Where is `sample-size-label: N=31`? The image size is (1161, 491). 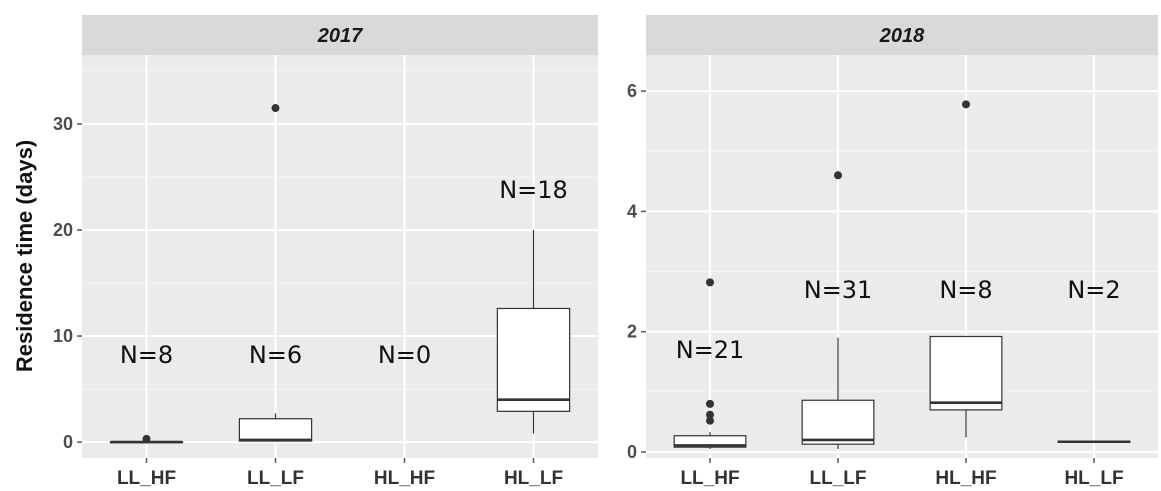
sample-size-label: N=31 is located at coordinates (838, 290).